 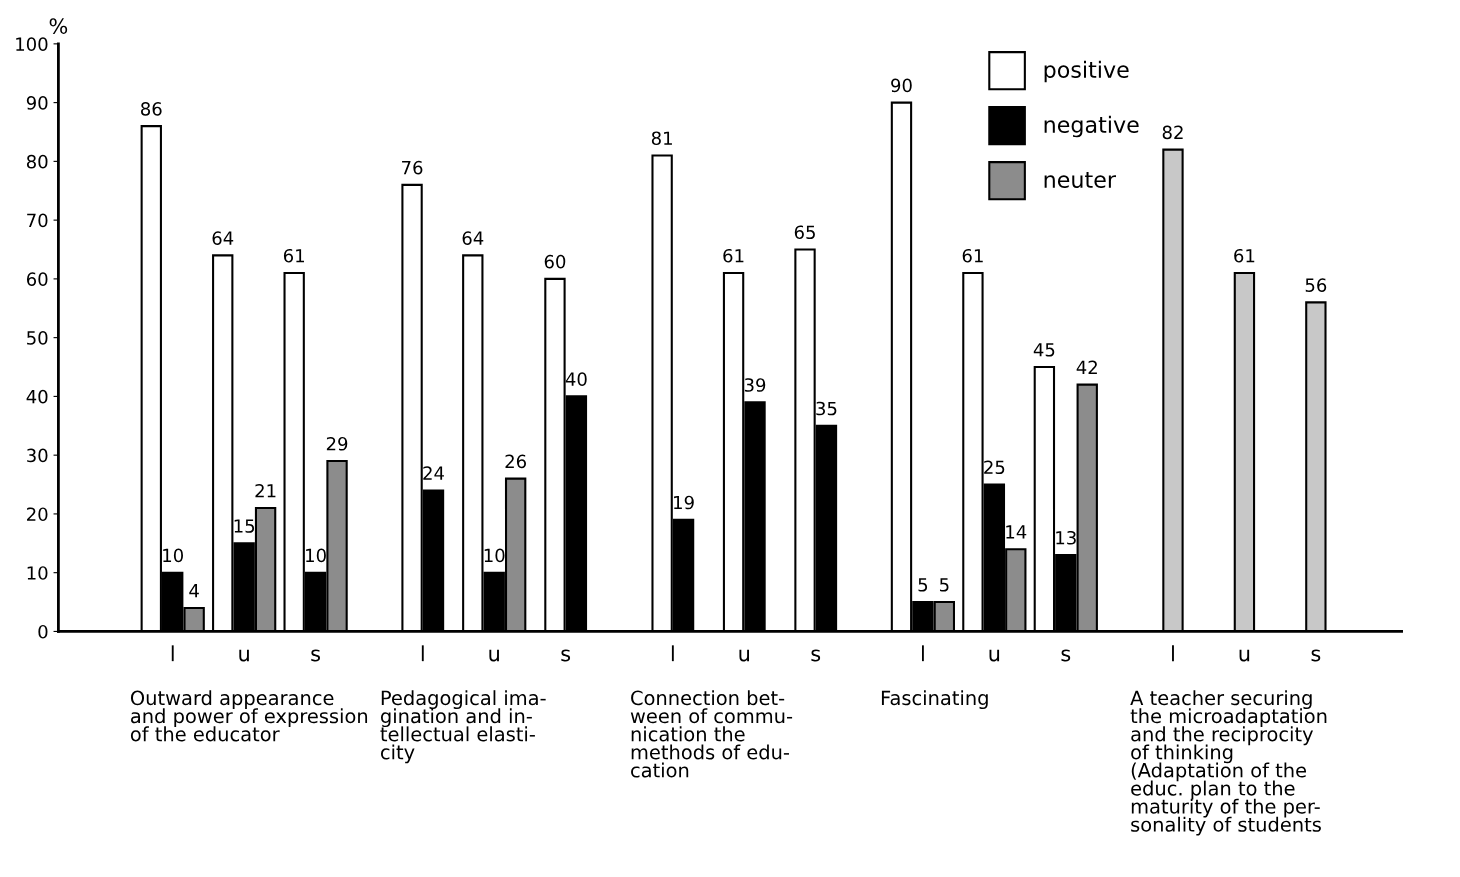 What do you see at coordinates (244, 526) in the screenshot?
I see `data-label: 15` at bounding box center [244, 526].